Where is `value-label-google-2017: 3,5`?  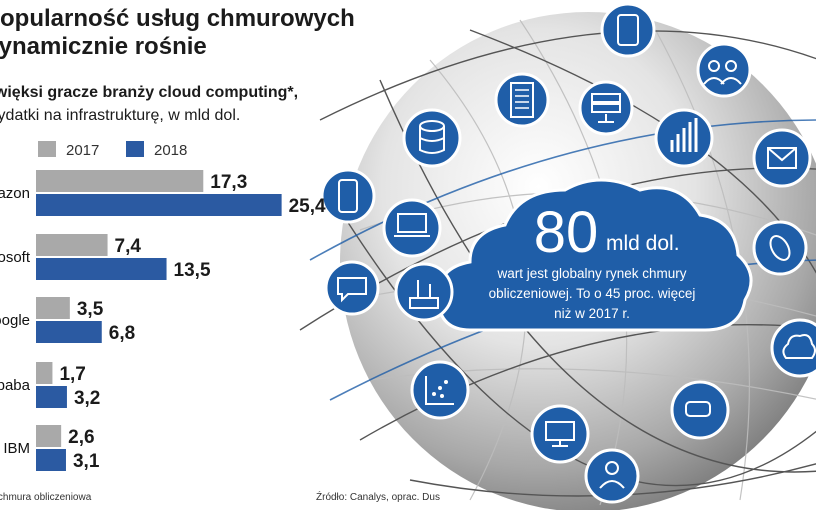
value-label-google-2017: 3,5 is located at coordinates (90, 309).